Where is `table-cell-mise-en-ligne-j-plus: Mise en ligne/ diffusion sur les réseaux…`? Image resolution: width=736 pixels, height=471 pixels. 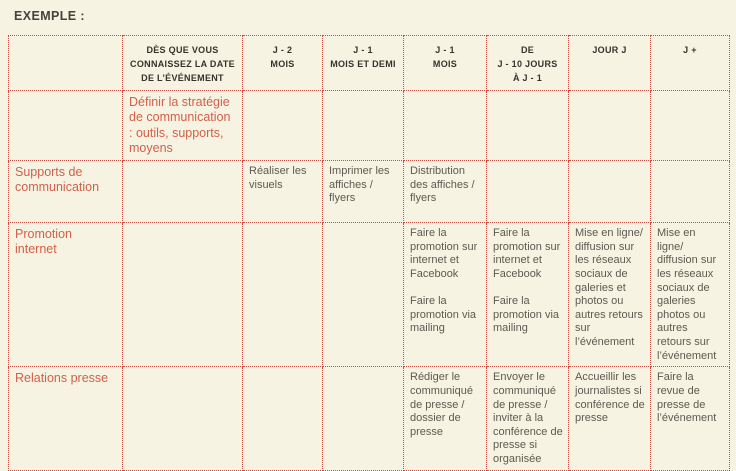
table-cell-mise-en-ligne-j-plus: Mise en ligne/ diffusion sur les réseaux… is located at coordinates (690, 294).